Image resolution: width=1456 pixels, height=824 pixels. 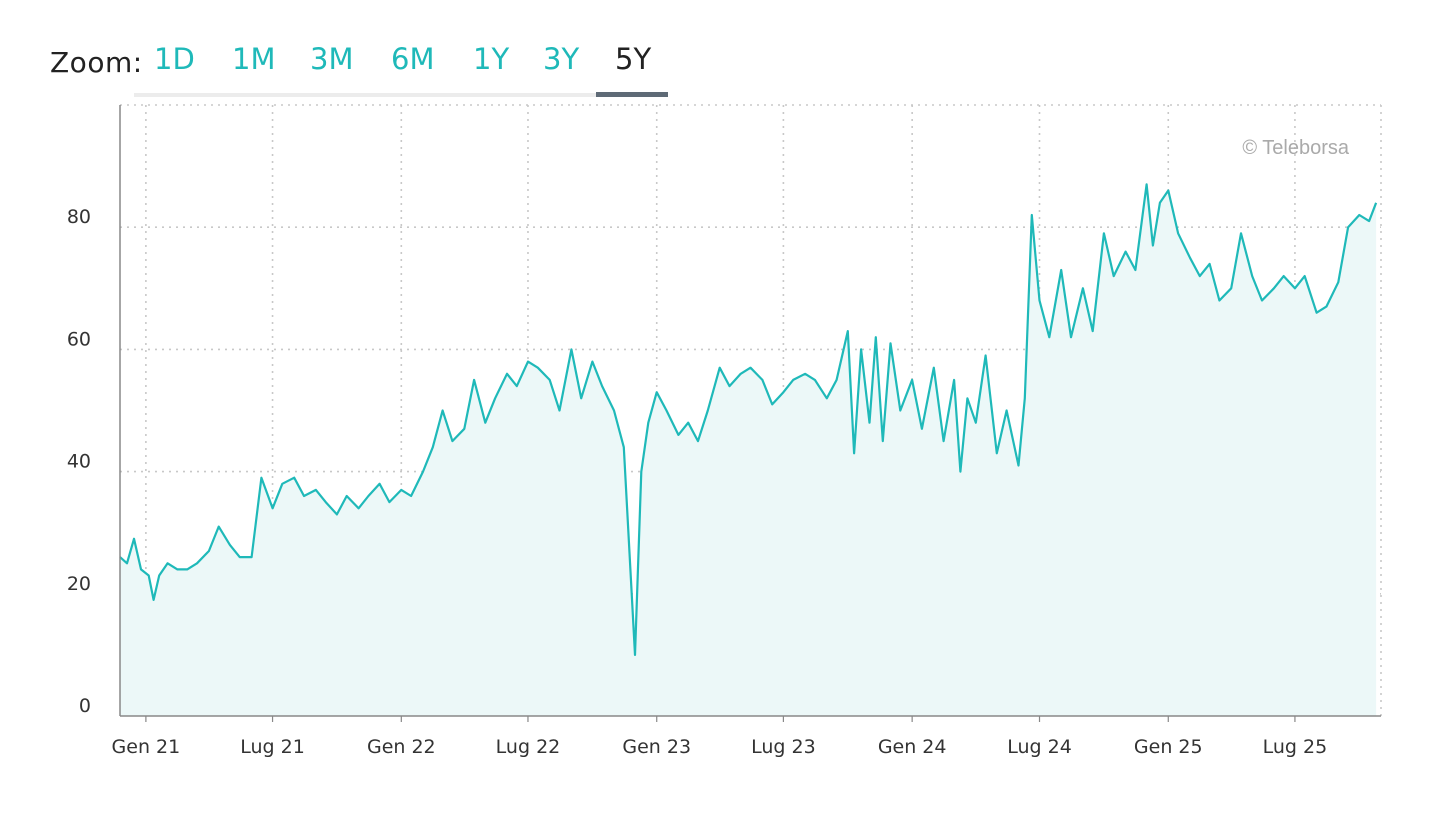 I want to click on y-tick-label: 40, so click(x=79, y=462).